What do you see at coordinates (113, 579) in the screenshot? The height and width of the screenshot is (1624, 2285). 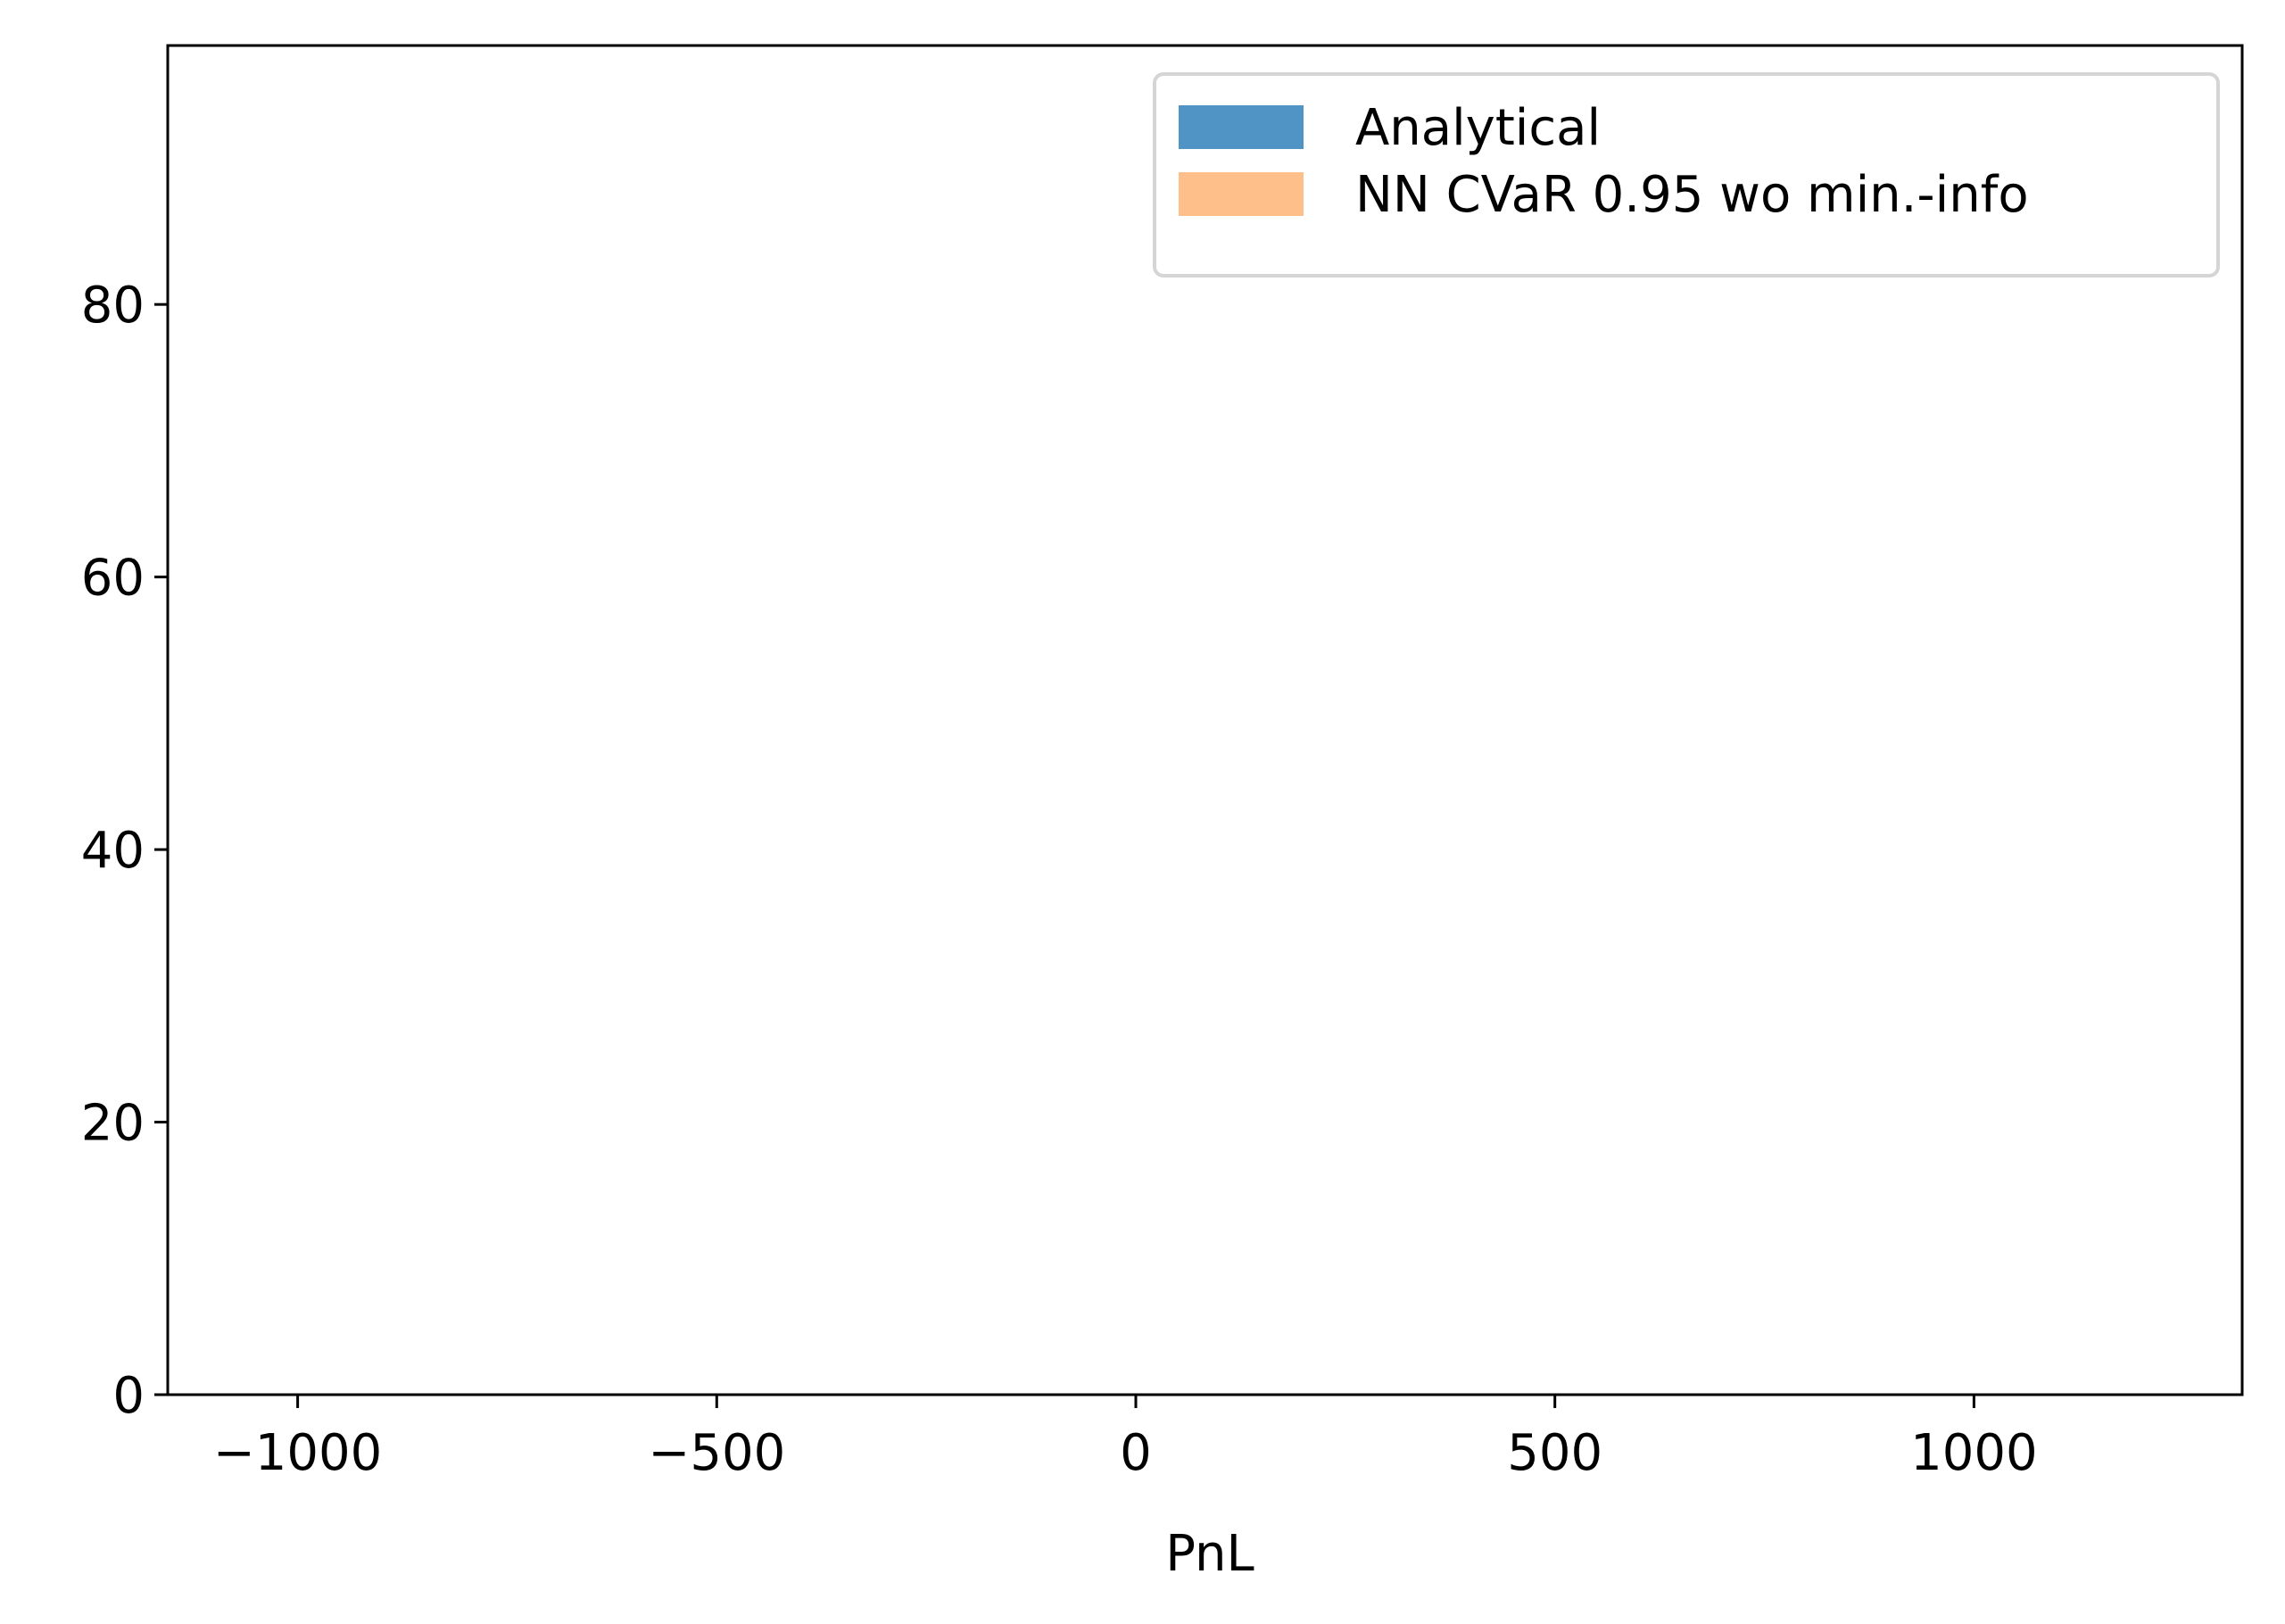 I see `y-tick-label: 60` at bounding box center [113, 579].